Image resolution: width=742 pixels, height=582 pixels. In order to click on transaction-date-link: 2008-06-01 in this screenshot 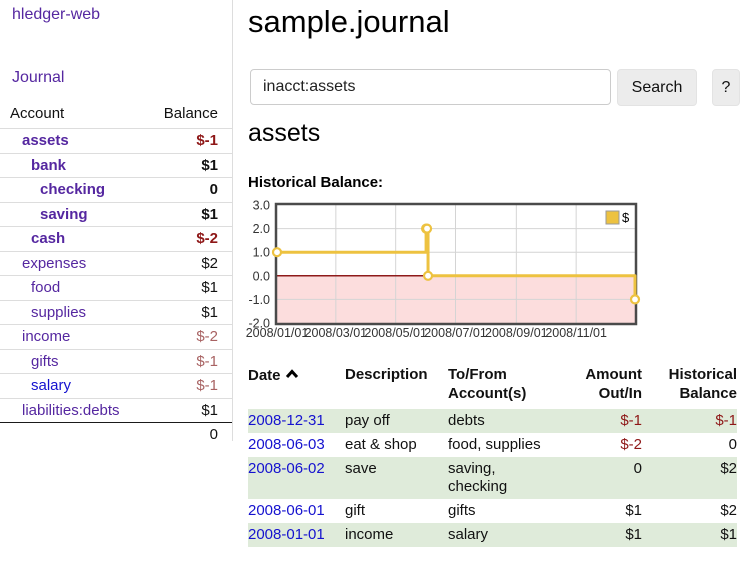, I will do `click(286, 510)`.